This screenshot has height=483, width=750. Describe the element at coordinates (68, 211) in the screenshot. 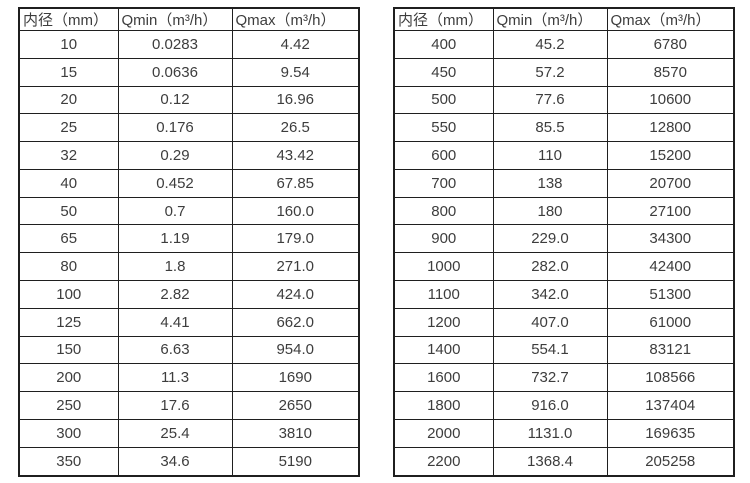

I see `table-cell: 50` at that location.